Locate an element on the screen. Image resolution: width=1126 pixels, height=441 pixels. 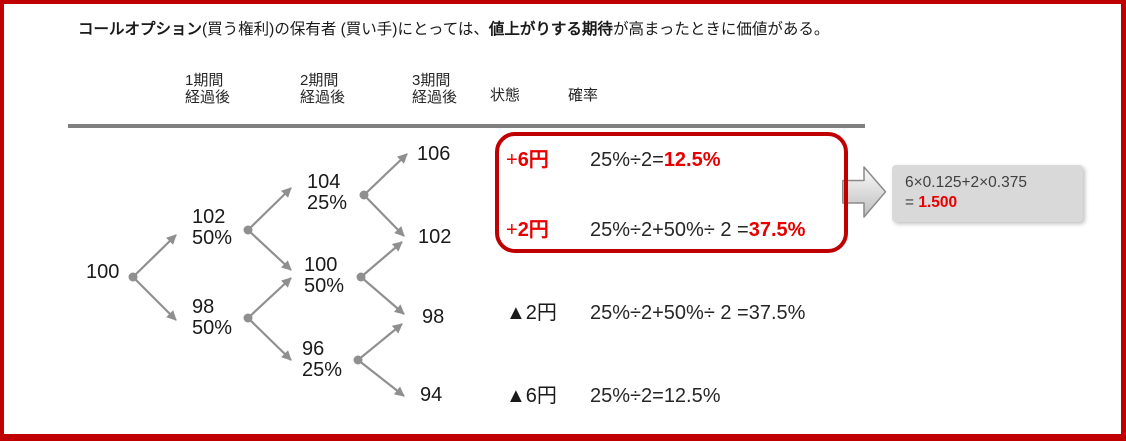
tree-node-l3-98: 98 is located at coordinates (433, 317).